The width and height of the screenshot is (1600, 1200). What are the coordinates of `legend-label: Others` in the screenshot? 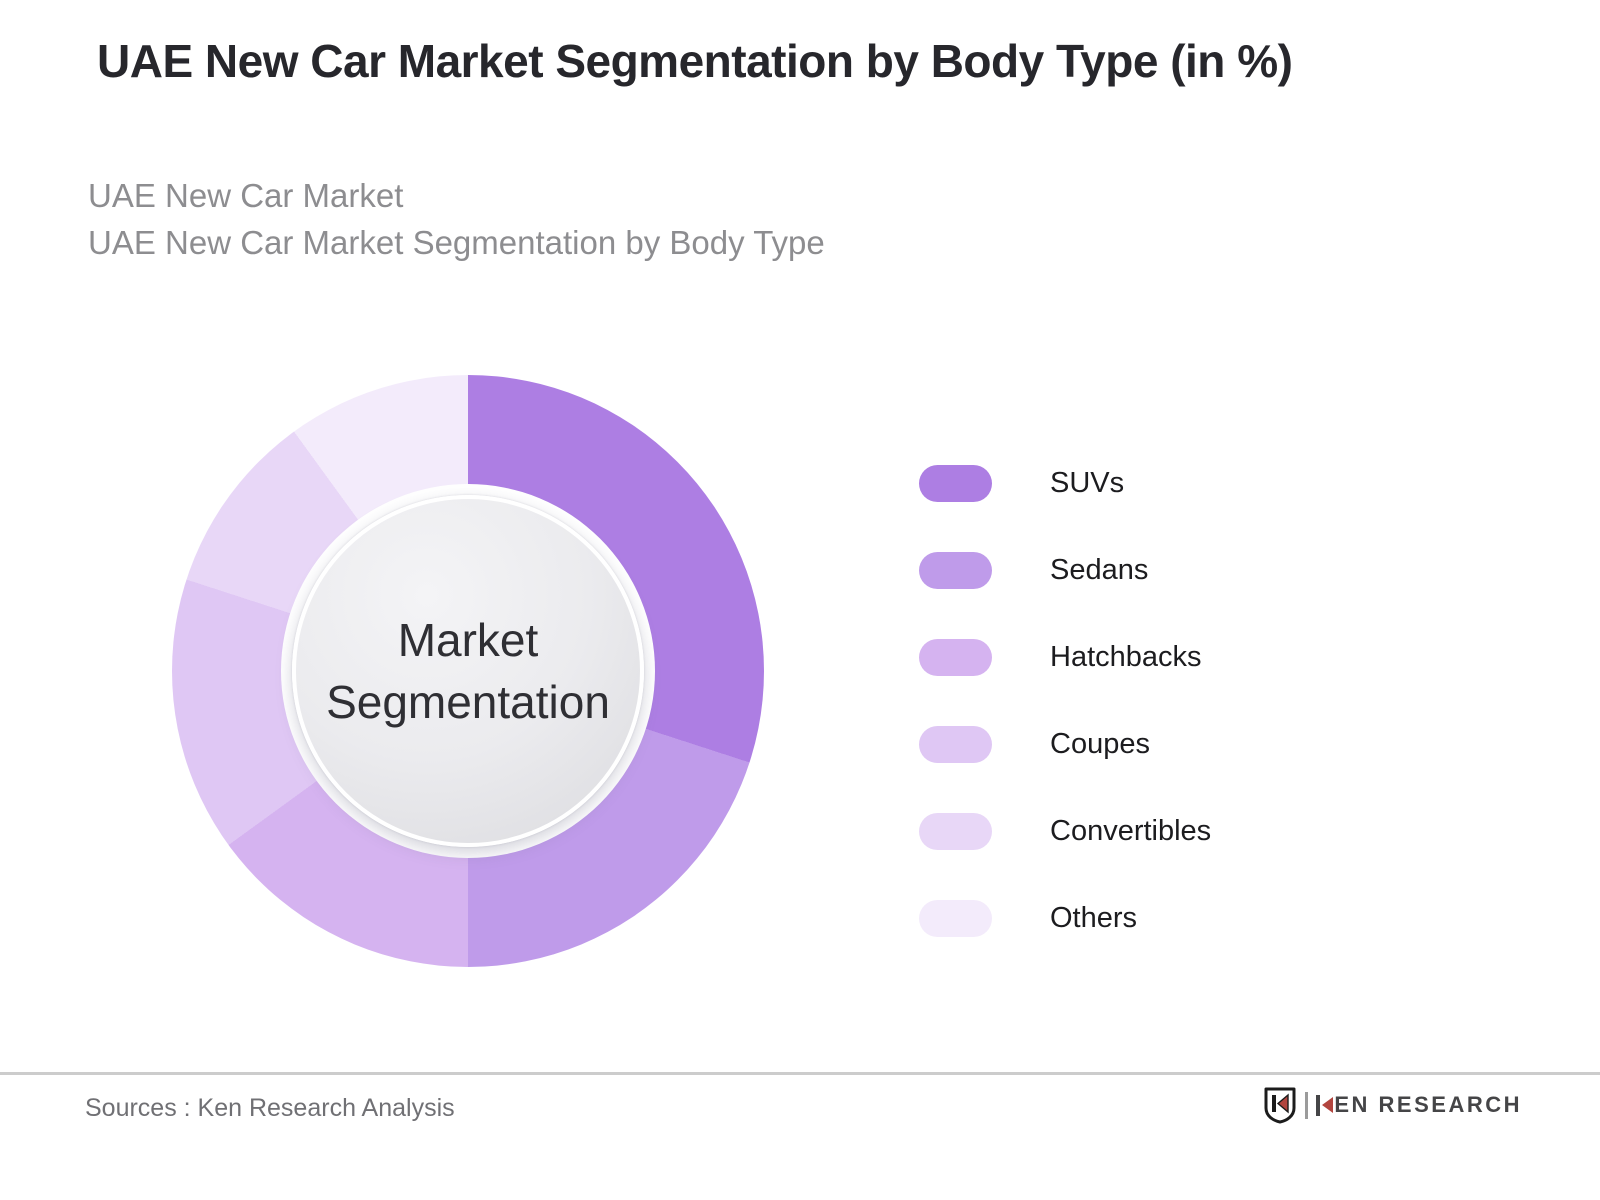 It's located at (1094, 918).